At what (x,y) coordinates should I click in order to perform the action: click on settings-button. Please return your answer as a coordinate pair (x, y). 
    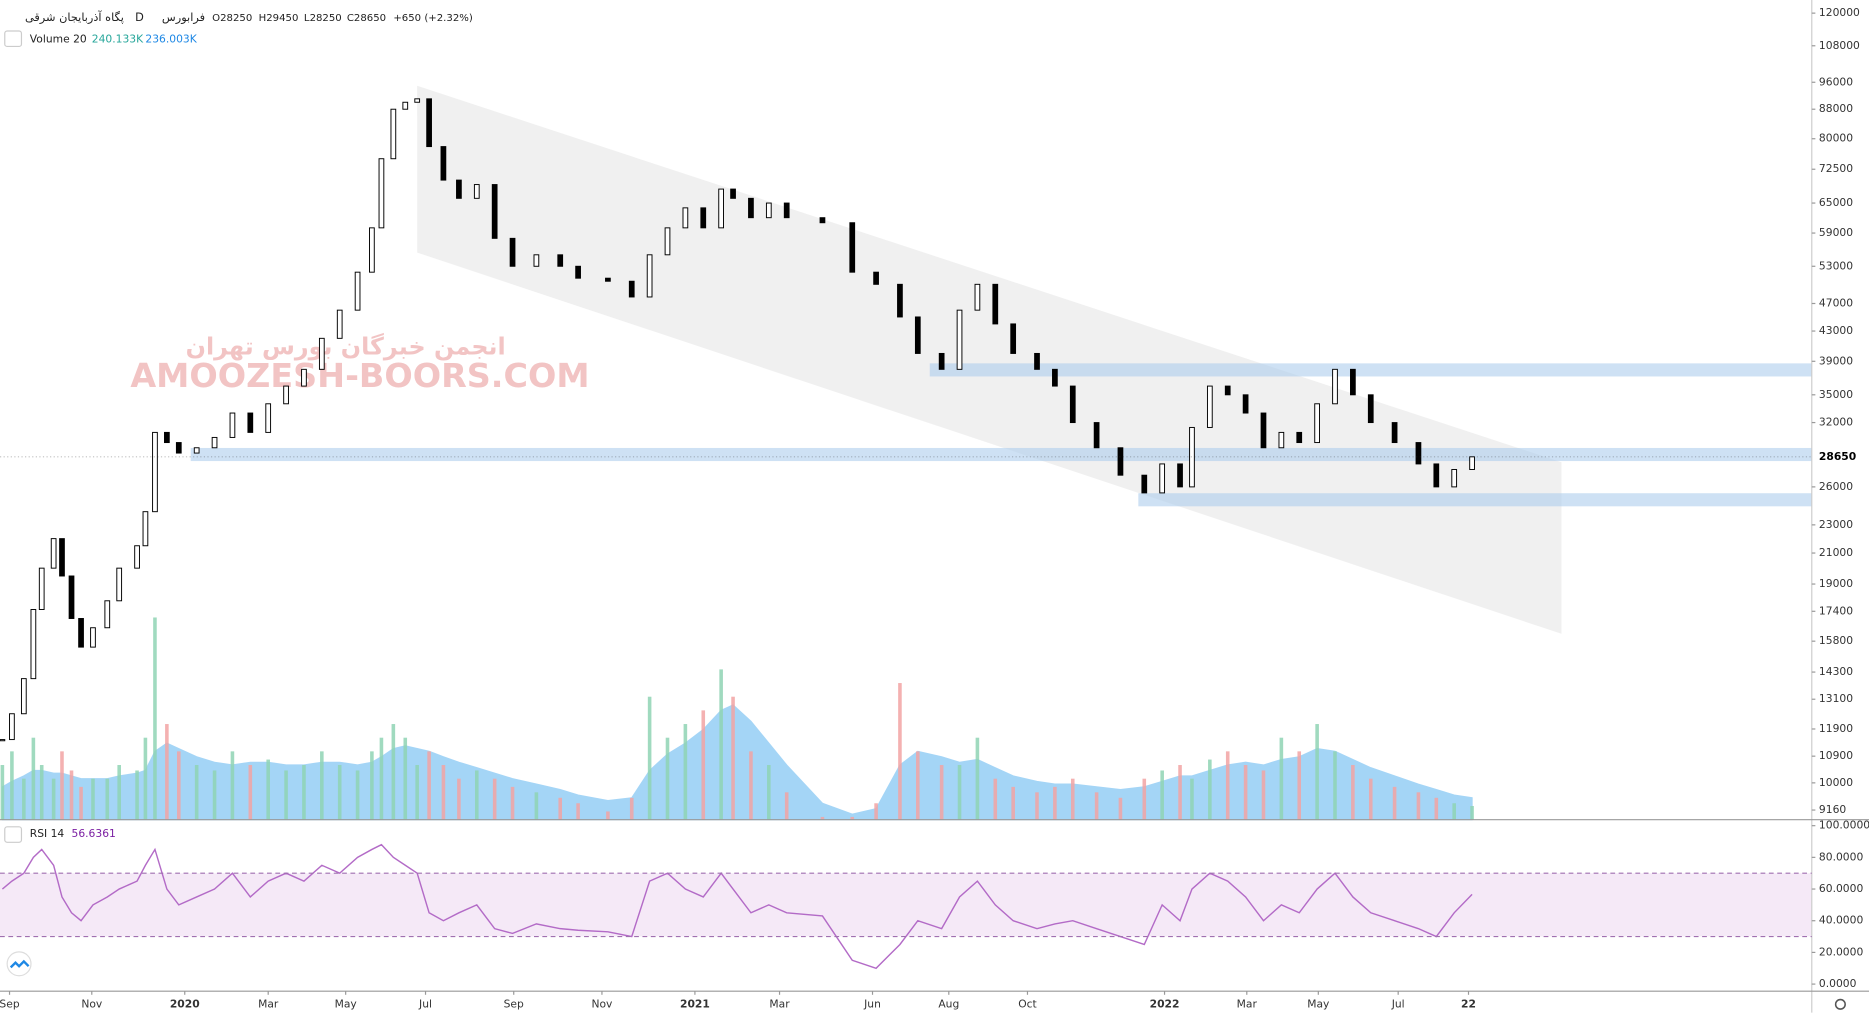
    Looking at the image, I should click on (1840, 1004).